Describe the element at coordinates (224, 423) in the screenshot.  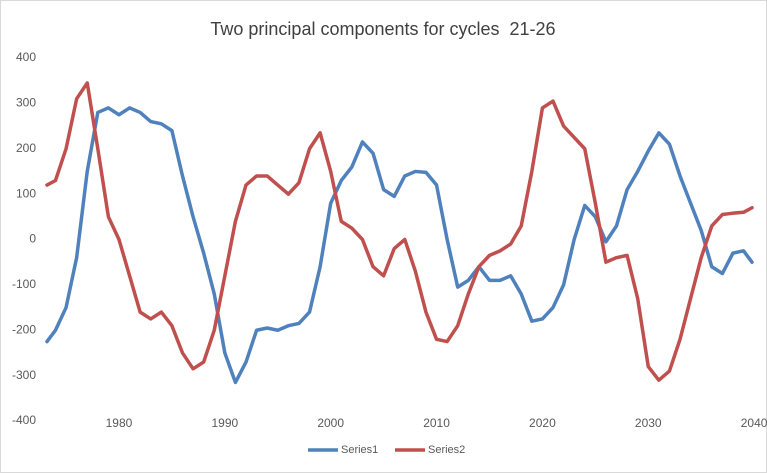
I see `x-tick-label: 1990` at that location.